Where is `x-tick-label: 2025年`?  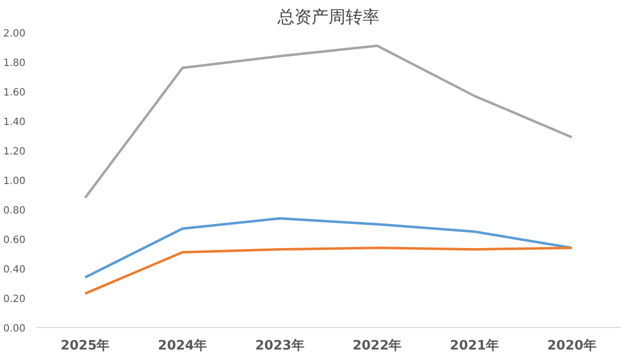
x-tick-label: 2025年 is located at coordinates (85, 346).